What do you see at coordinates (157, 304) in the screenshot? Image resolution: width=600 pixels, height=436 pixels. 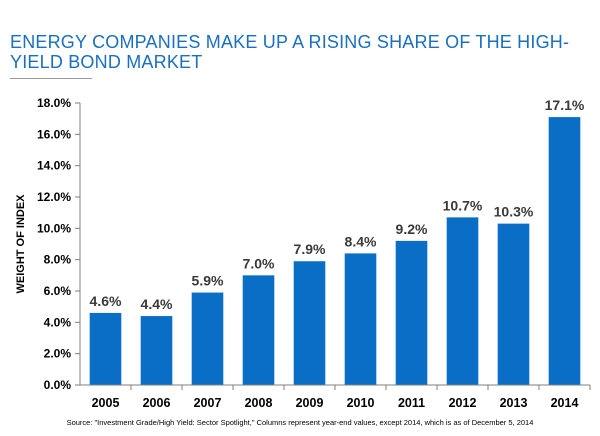 I see `data-label-2006: 4.4%` at bounding box center [157, 304].